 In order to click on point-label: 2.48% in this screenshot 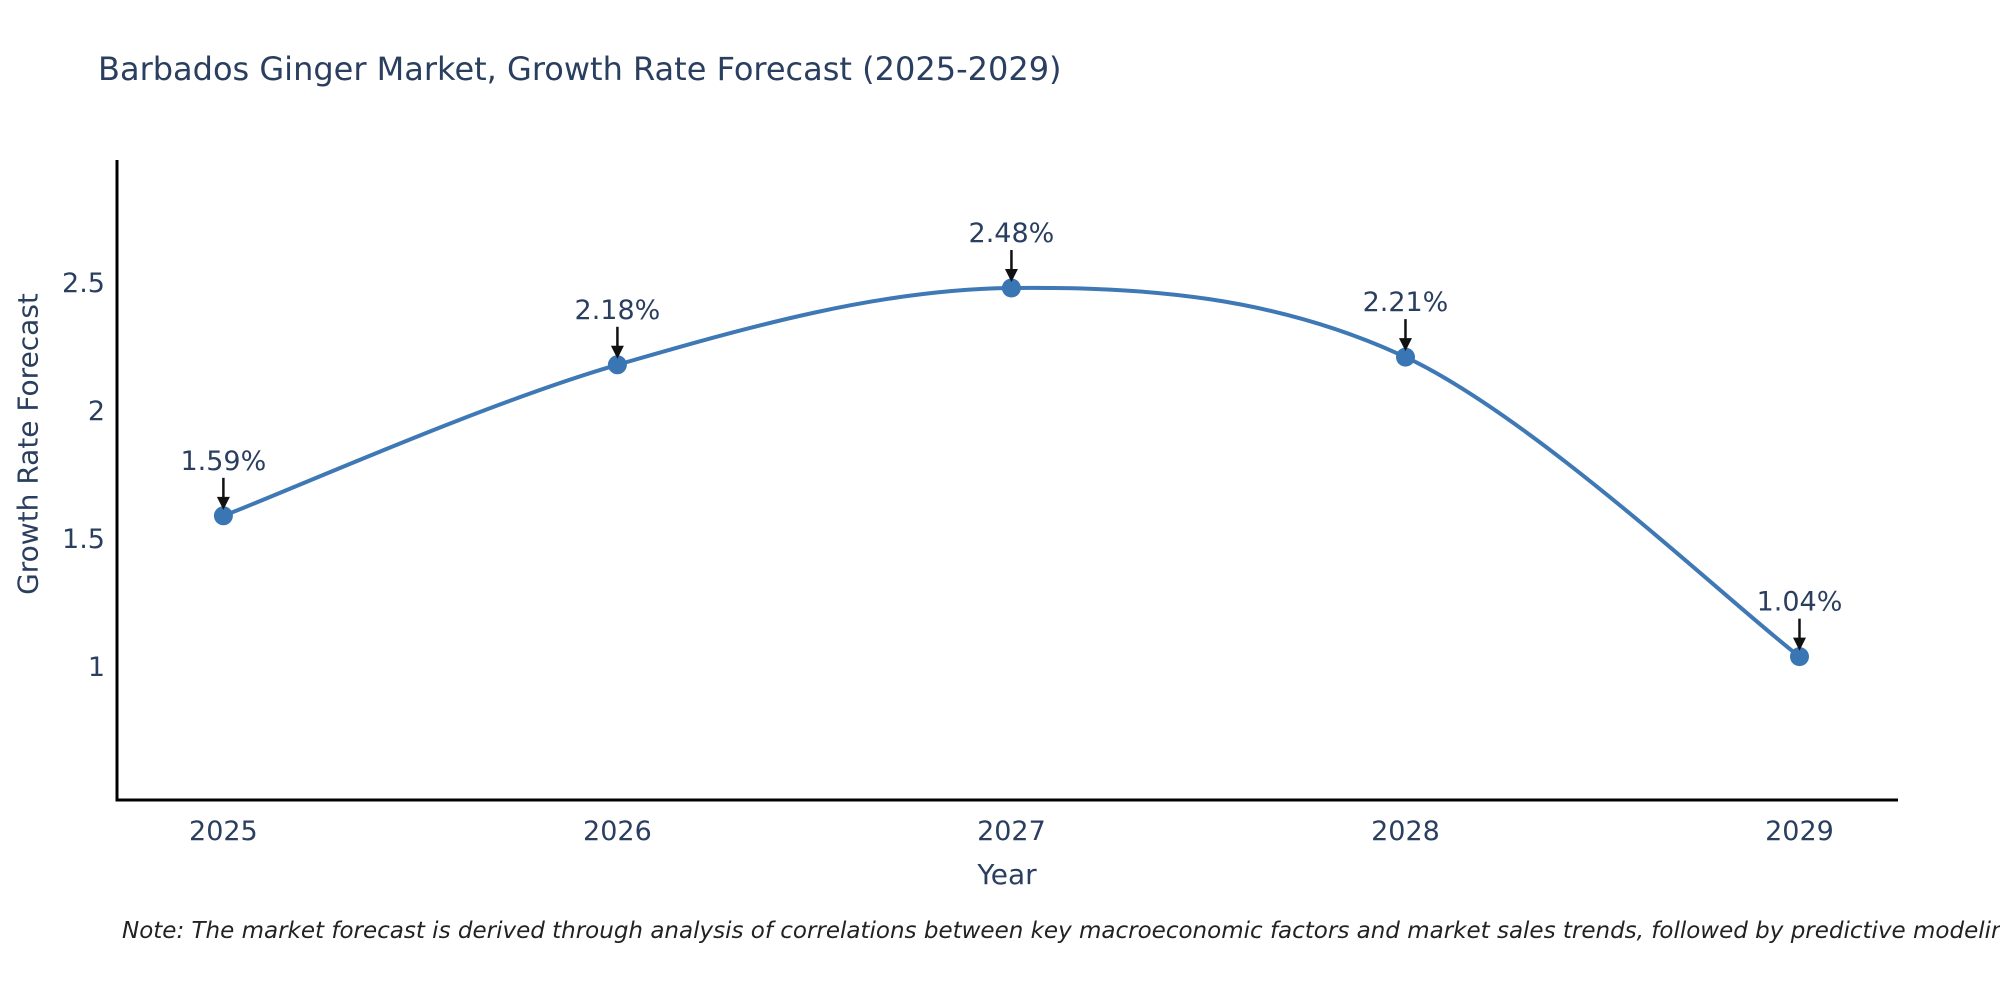, I will do `click(1012, 233)`.